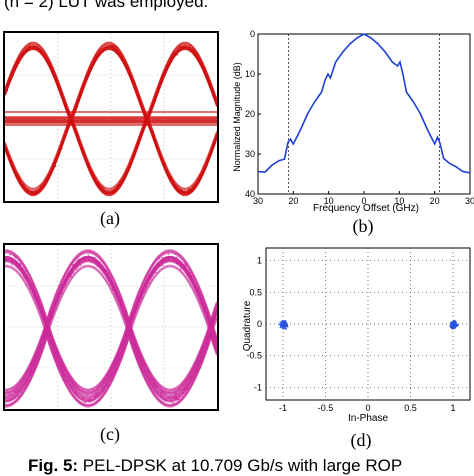 The width and height of the screenshot is (474, 476). What do you see at coordinates (111, 157) in the screenshot?
I see `eye-trace-lower` at bounding box center [111, 157].